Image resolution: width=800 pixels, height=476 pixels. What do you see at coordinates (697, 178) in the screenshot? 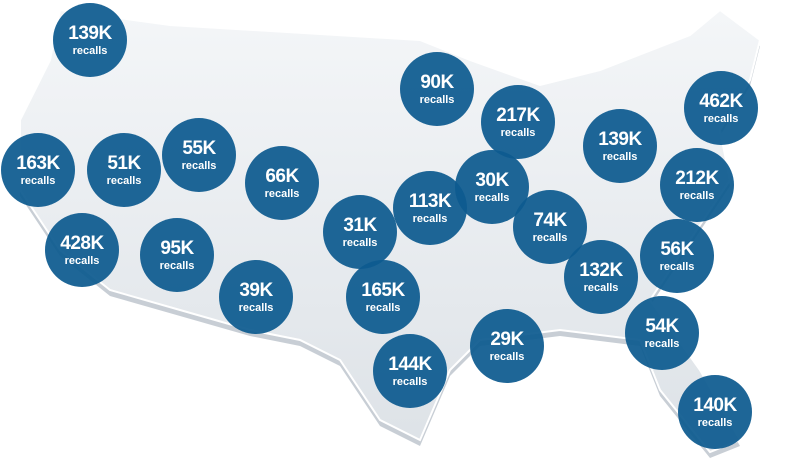
I see `bubble-value: 212K` at bounding box center [697, 178].